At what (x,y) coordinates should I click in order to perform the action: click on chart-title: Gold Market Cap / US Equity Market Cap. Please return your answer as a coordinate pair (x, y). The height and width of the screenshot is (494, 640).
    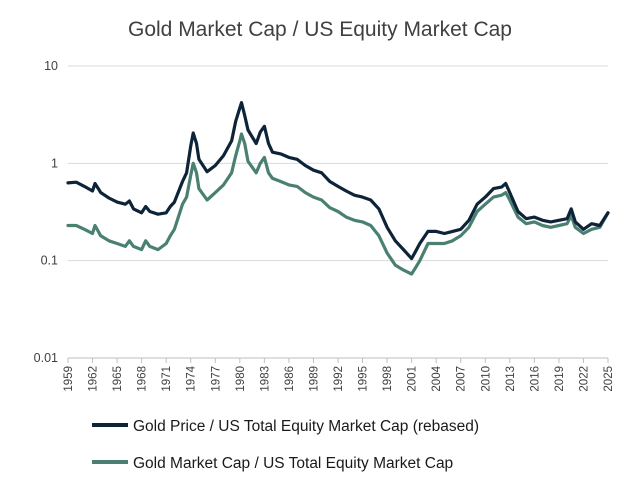
    Looking at the image, I should click on (320, 29).